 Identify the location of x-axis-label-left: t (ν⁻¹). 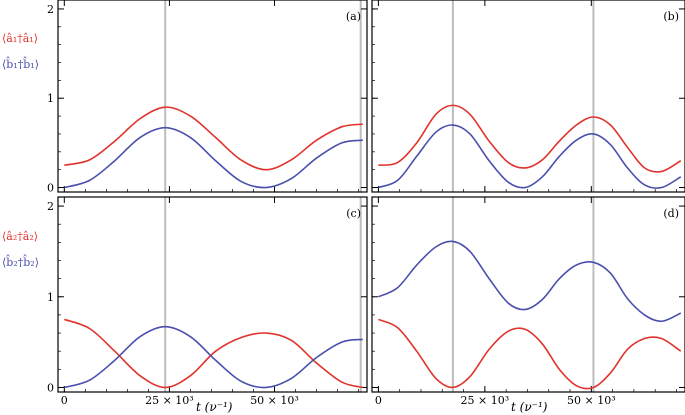
(214, 407).